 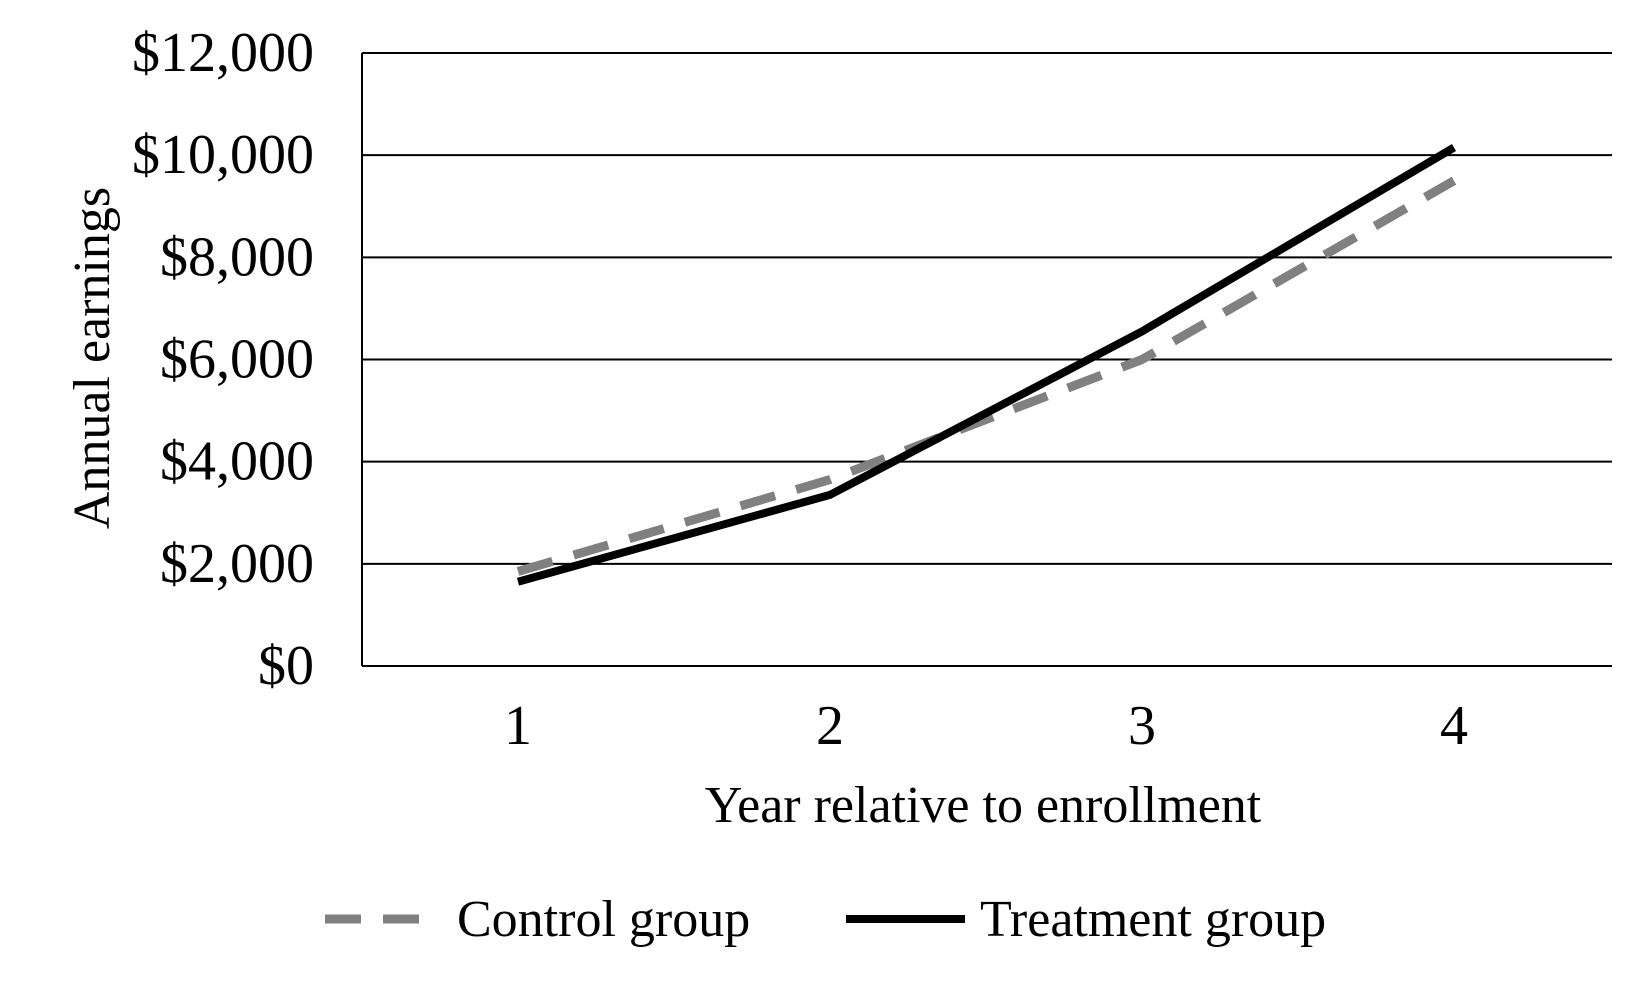 What do you see at coordinates (986, 726) in the screenshot?
I see `x-tick-labels: 1 2 3 4` at bounding box center [986, 726].